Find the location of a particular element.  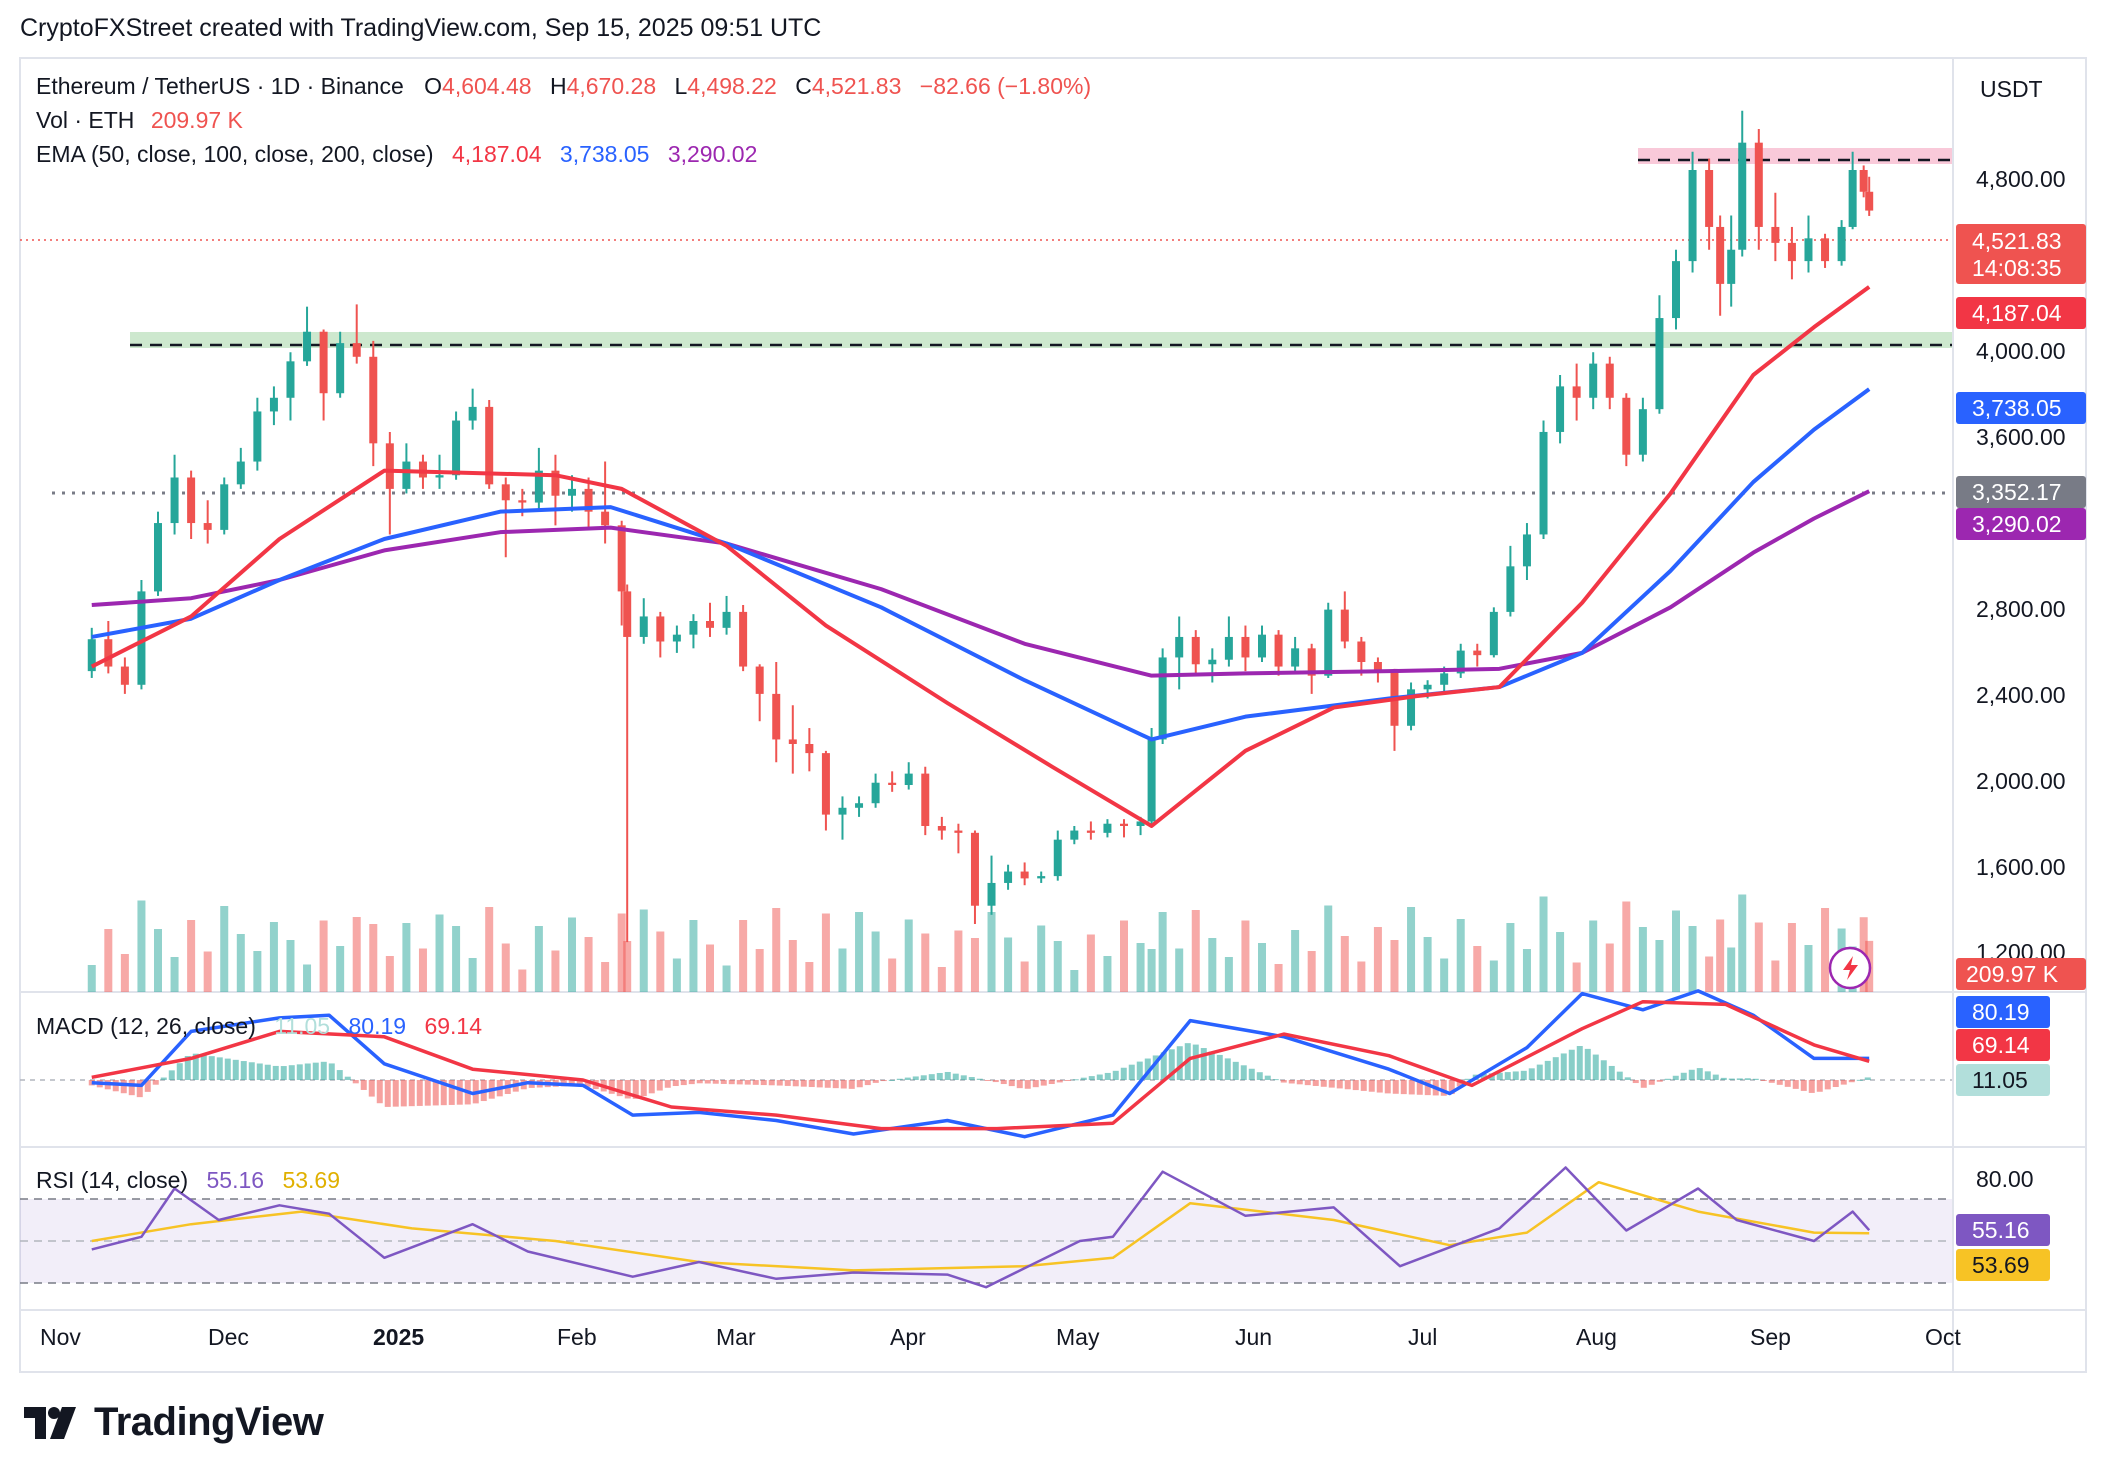

price-scale-currency: USDT is located at coordinates (2011, 89).